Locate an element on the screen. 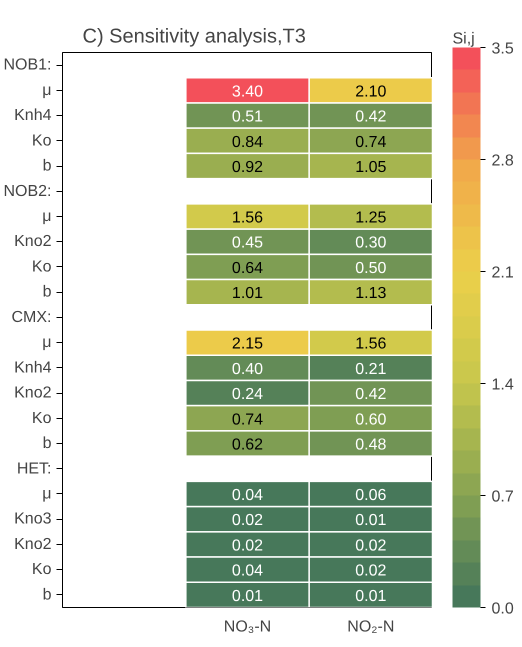 The height and width of the screenshot is (647, 522). data-label: 2.15 is located at coordinates (248, 344).